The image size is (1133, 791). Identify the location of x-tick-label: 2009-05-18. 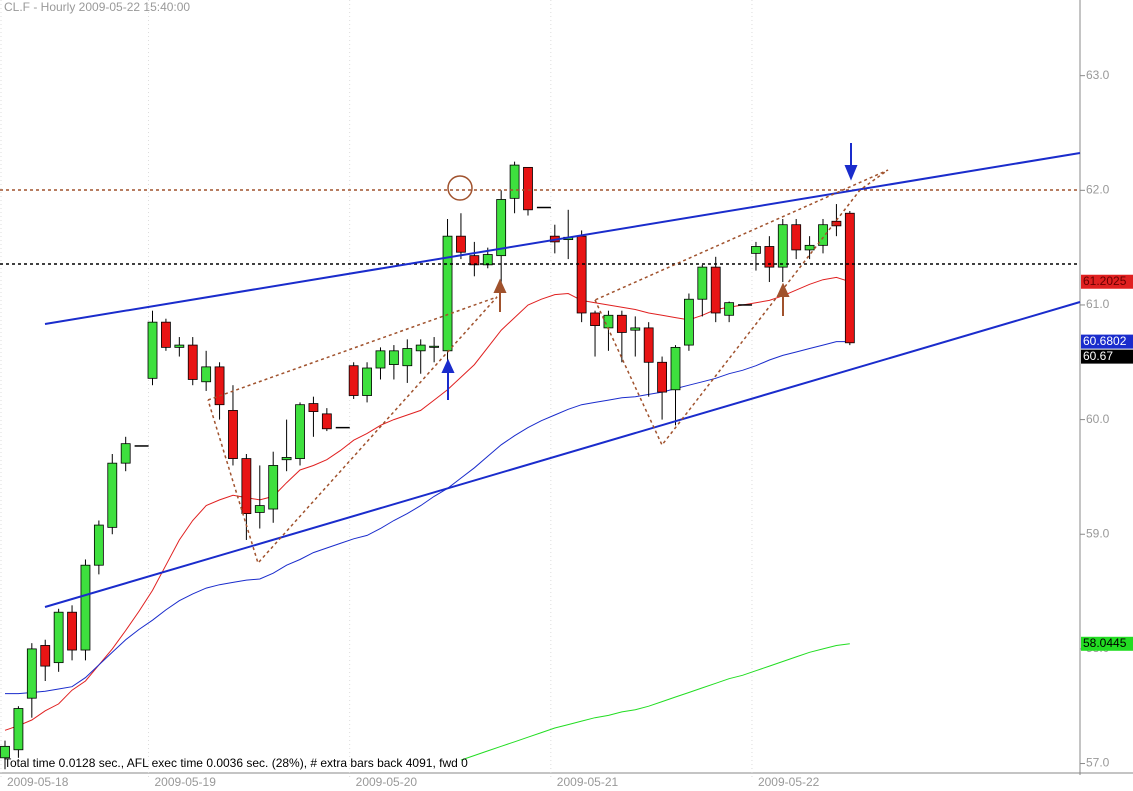
(38, 782).